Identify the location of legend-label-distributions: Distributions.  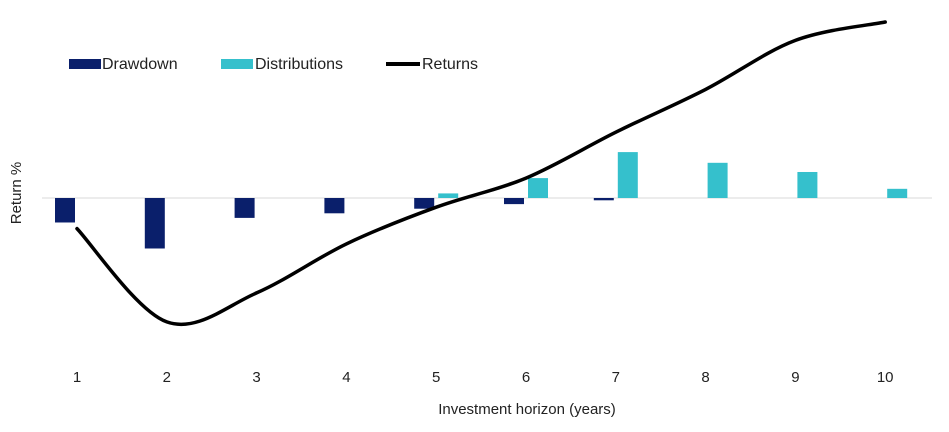
(299, 64).